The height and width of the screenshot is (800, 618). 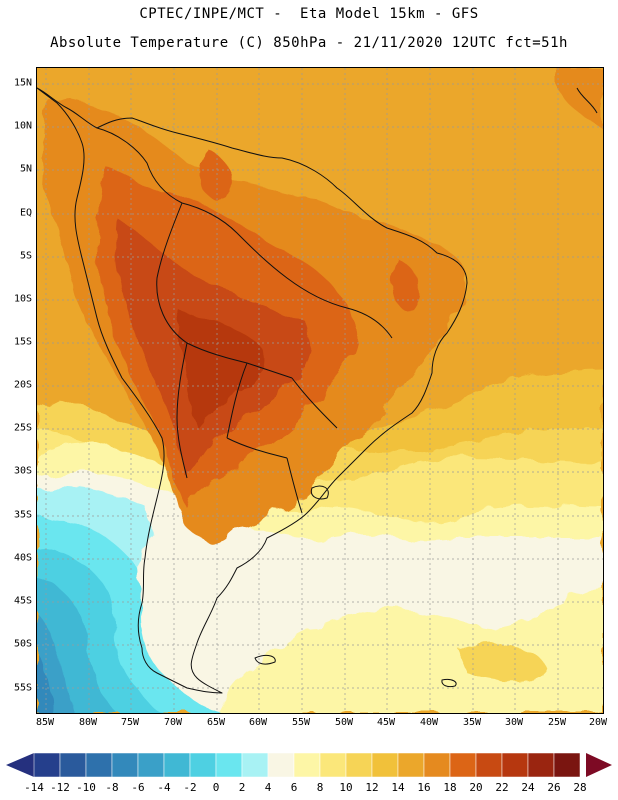 What do you see at coordinates (216, 722) in the screenshot?
I see `lon-label-65w: 65W` at bounding box center [216, 722].